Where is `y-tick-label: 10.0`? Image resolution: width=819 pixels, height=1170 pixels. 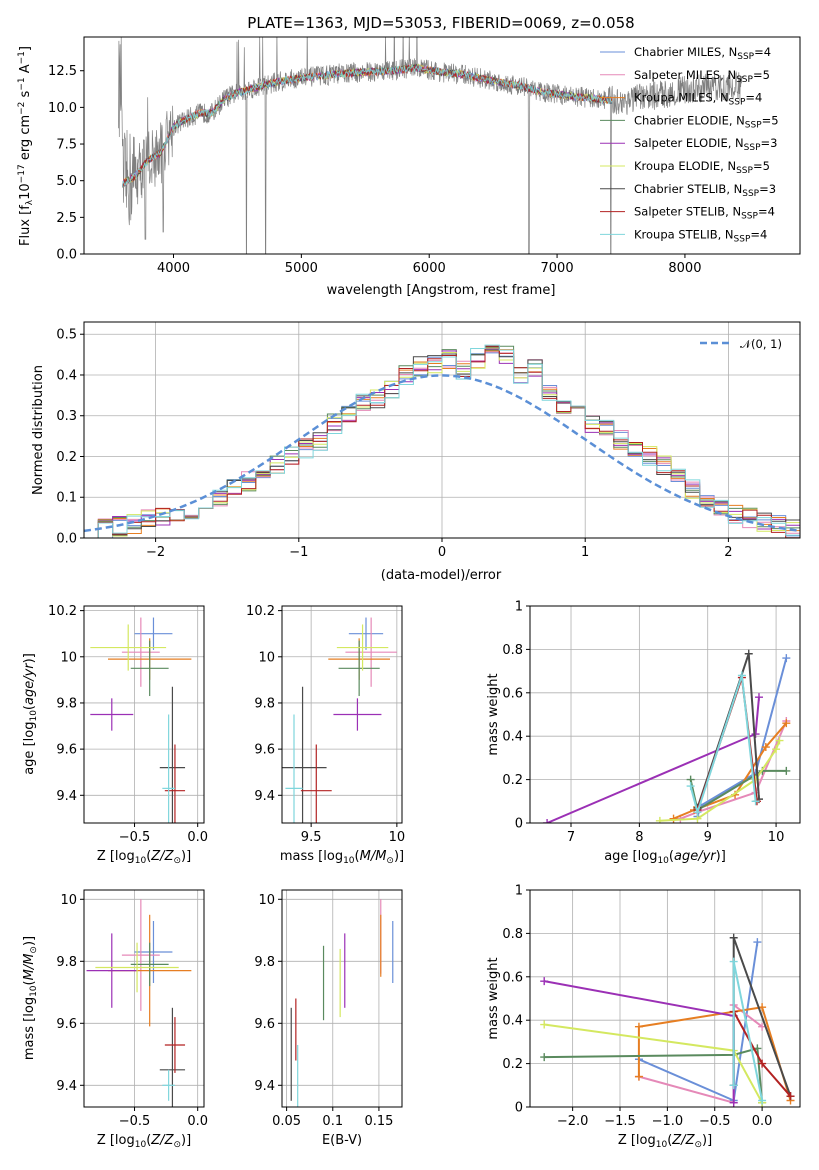
y-tick-label: 10.0 is located at coordinates (62, 108).